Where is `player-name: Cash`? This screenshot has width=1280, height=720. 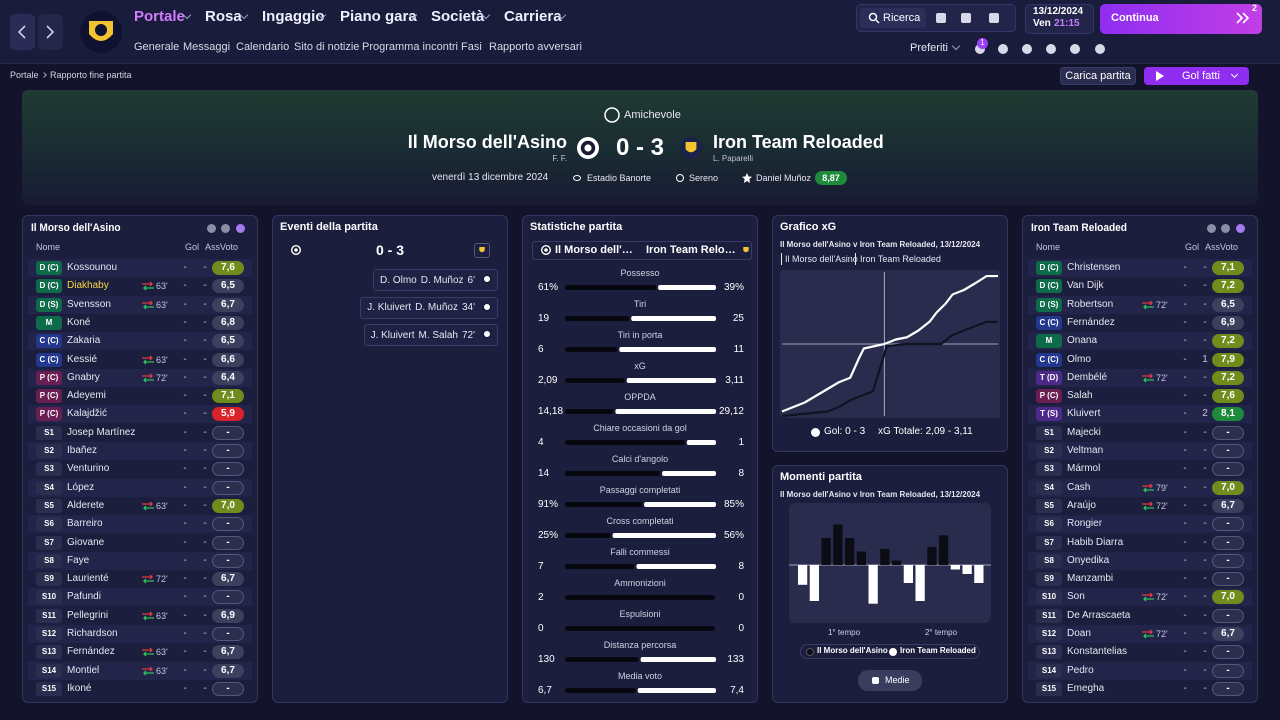
player-name: Cash is located at coordinates (1079, 487).